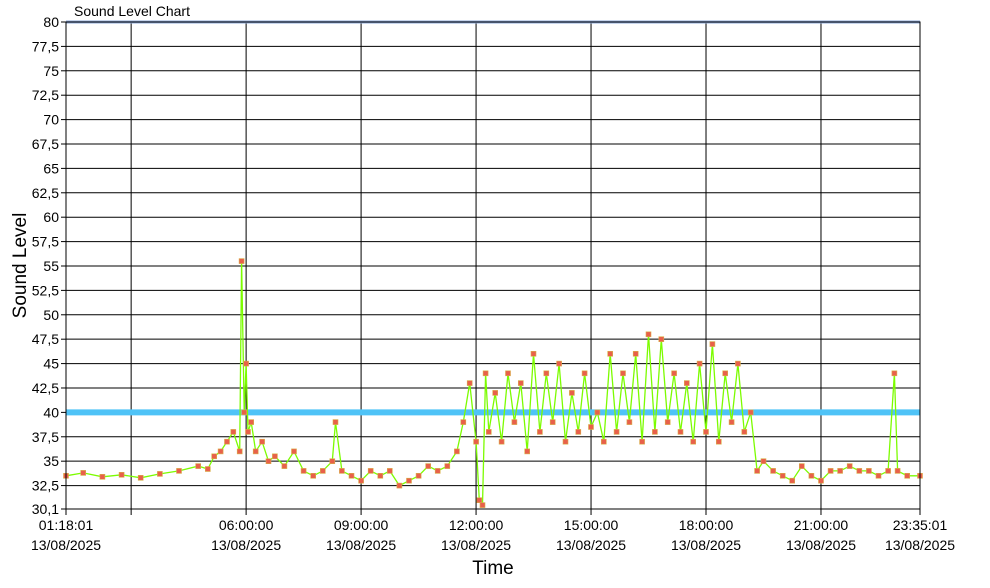 This screenshot has width=990, height=588. I want to click on y-tick-label: 50, so click(51, 315).